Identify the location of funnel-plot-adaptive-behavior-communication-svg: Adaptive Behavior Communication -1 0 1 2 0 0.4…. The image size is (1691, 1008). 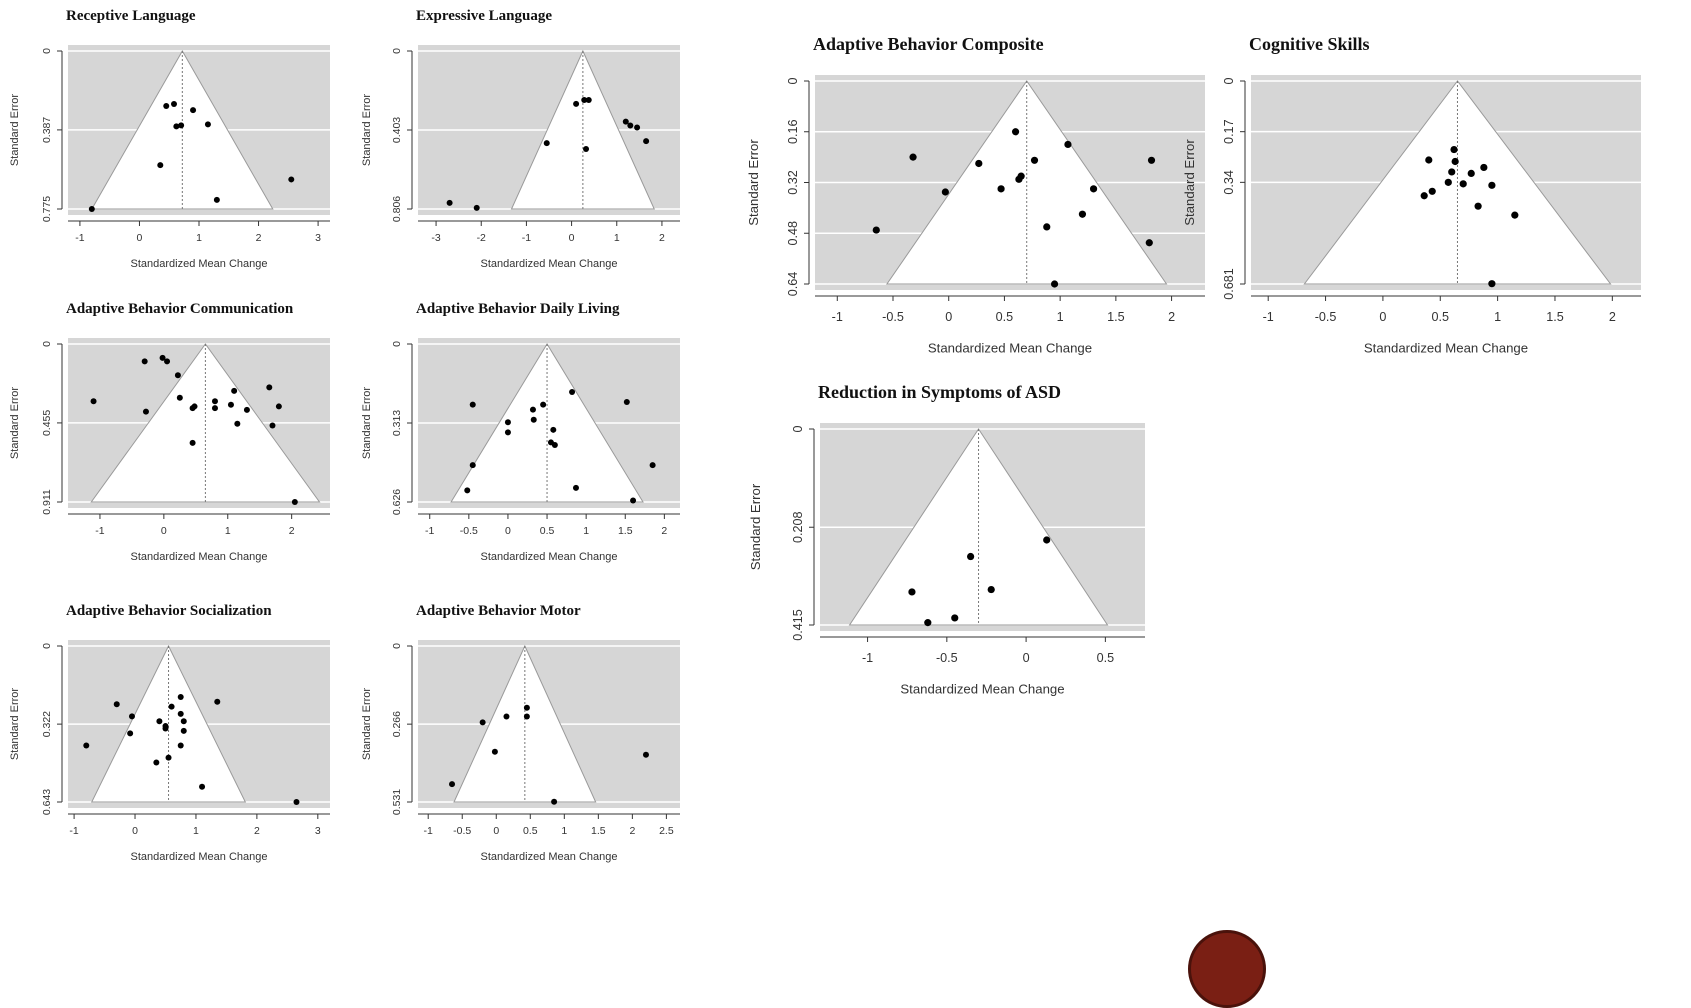
(169, 432).